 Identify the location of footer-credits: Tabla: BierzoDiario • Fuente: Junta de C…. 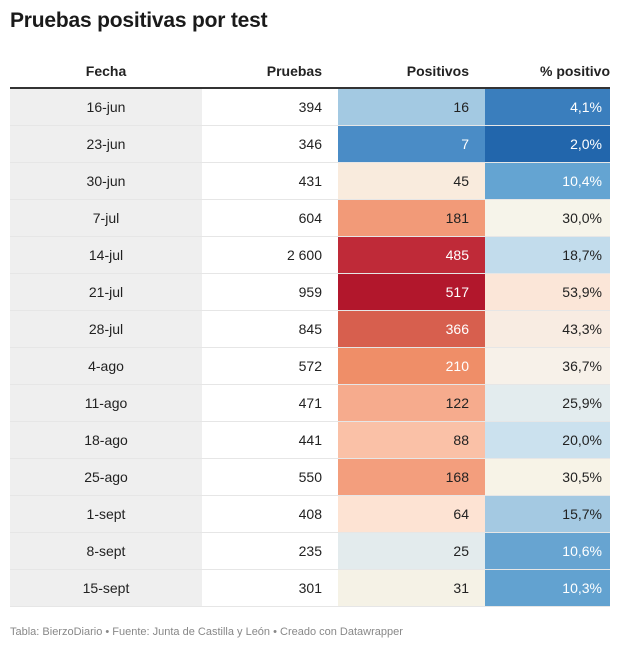
(206, 632).